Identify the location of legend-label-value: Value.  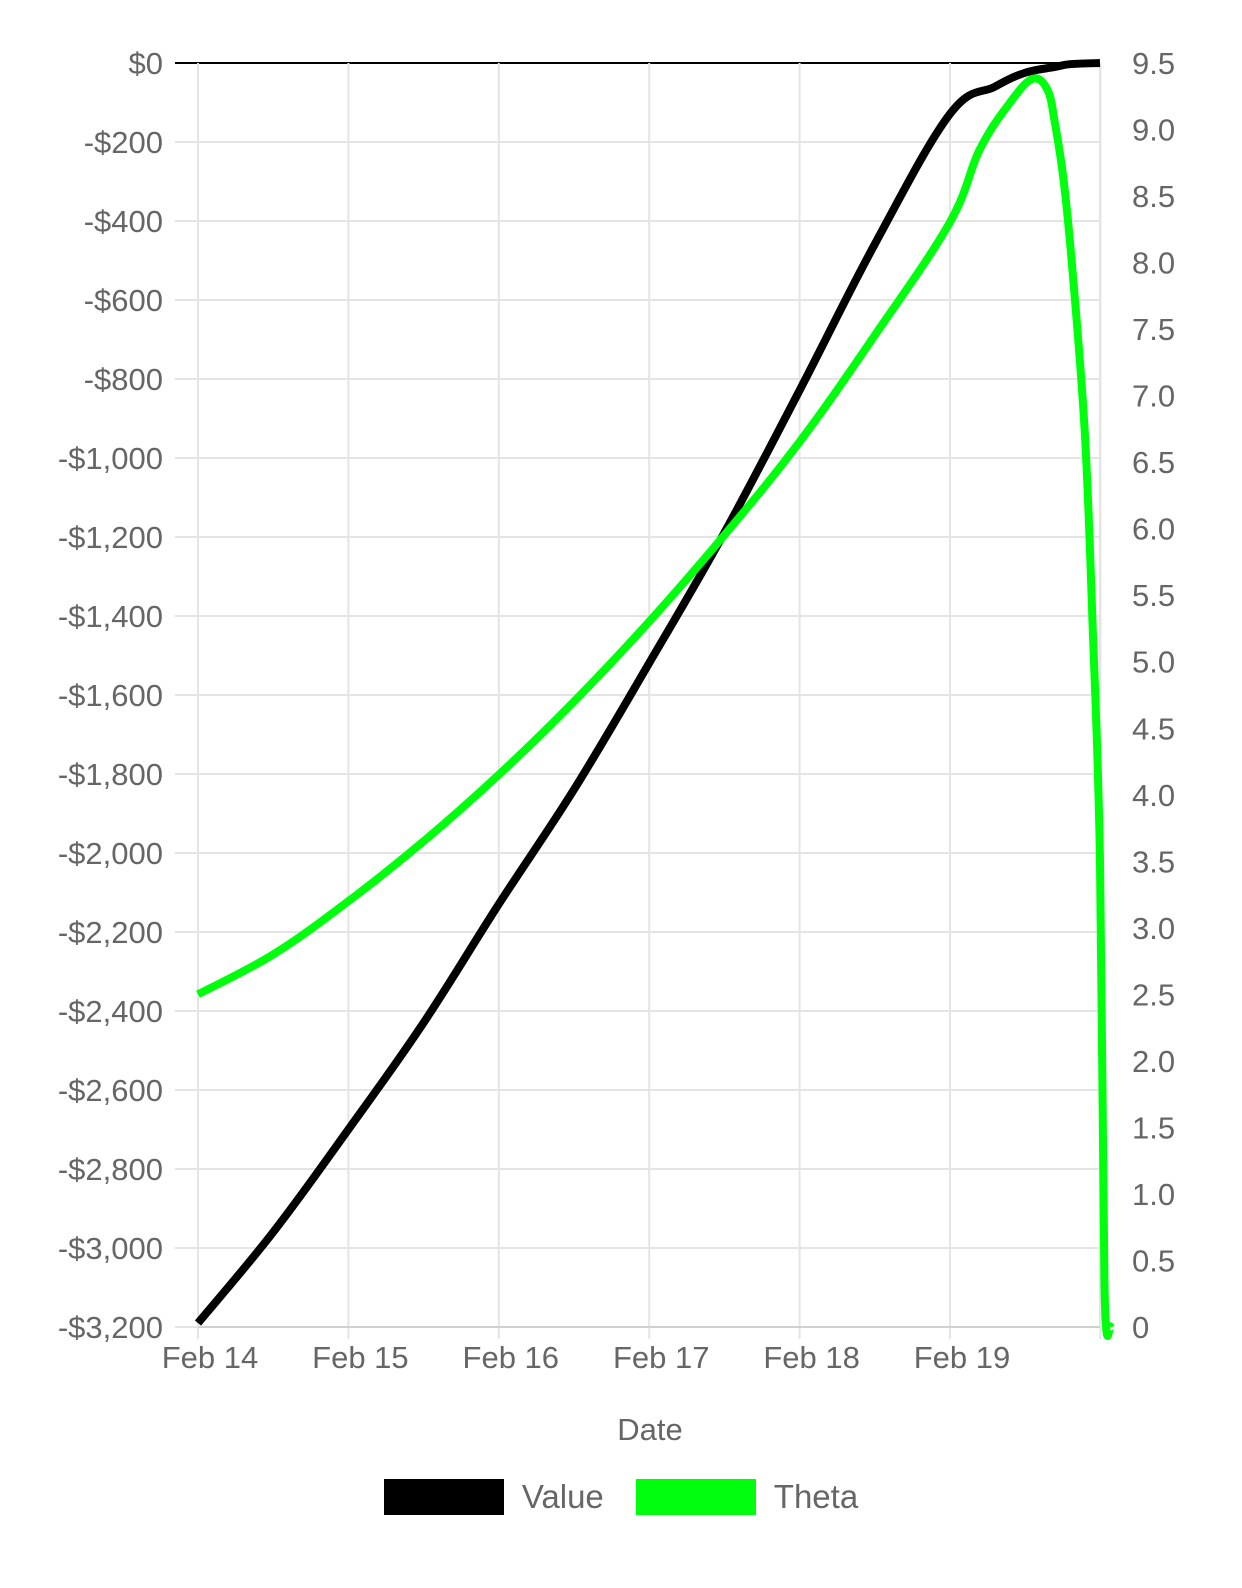
(562, 1496).